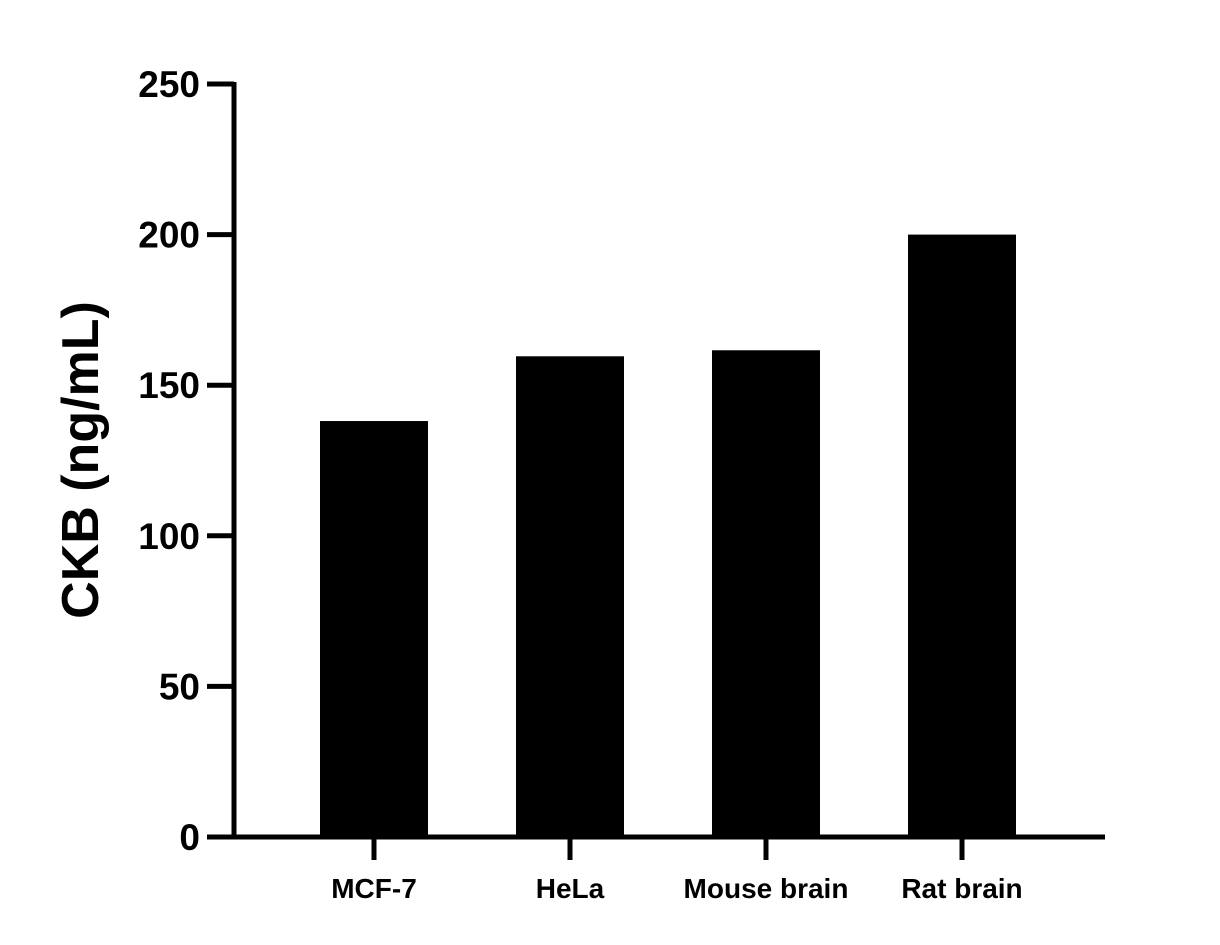  What do you see at coordinates (766, 888) in the screenshot?
I see `x-tick-label: Mouse brain` at bounding box center [766, 888].